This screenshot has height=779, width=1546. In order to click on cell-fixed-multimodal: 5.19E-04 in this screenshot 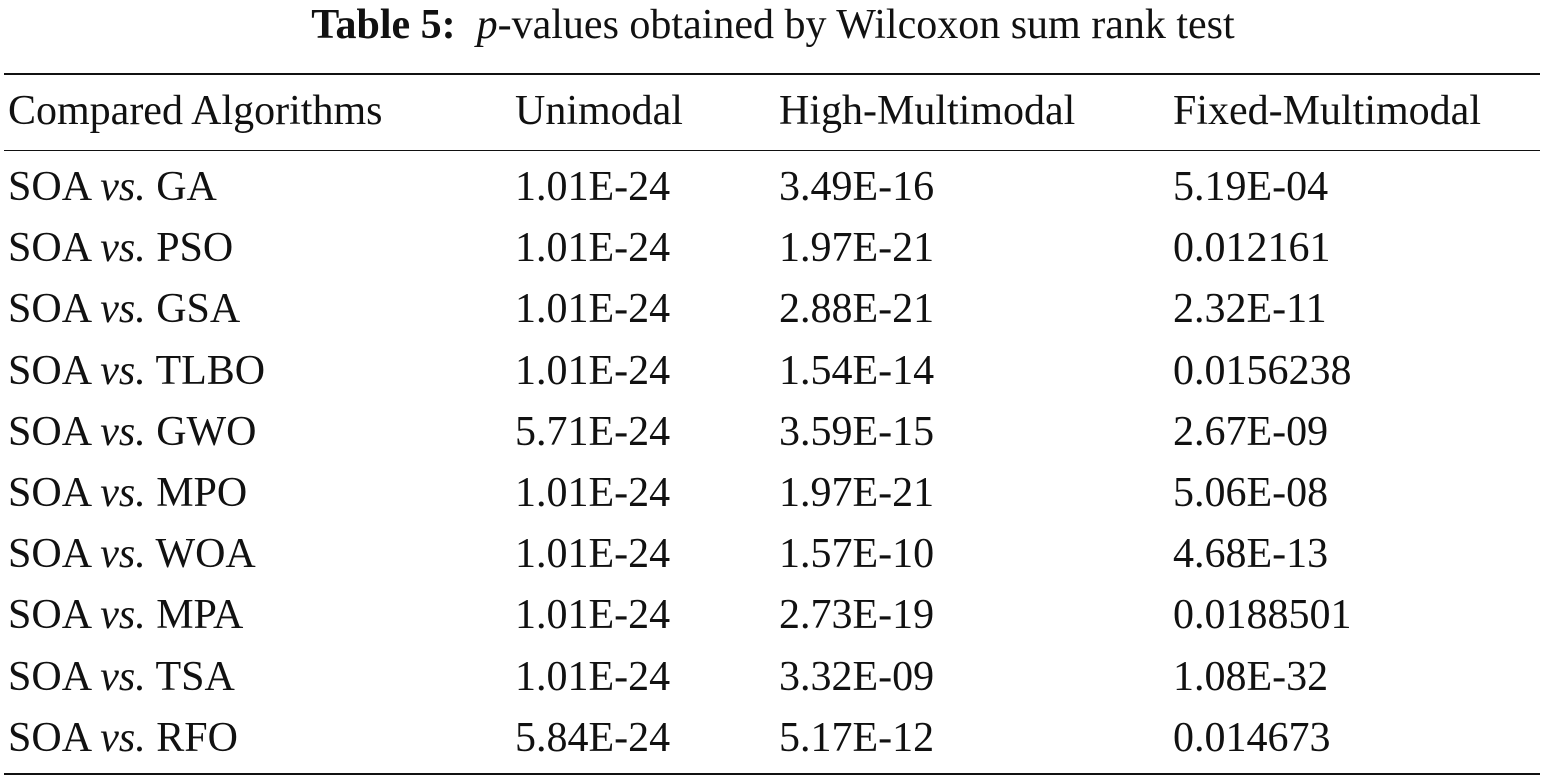, I will do `click(1251, 187)`.